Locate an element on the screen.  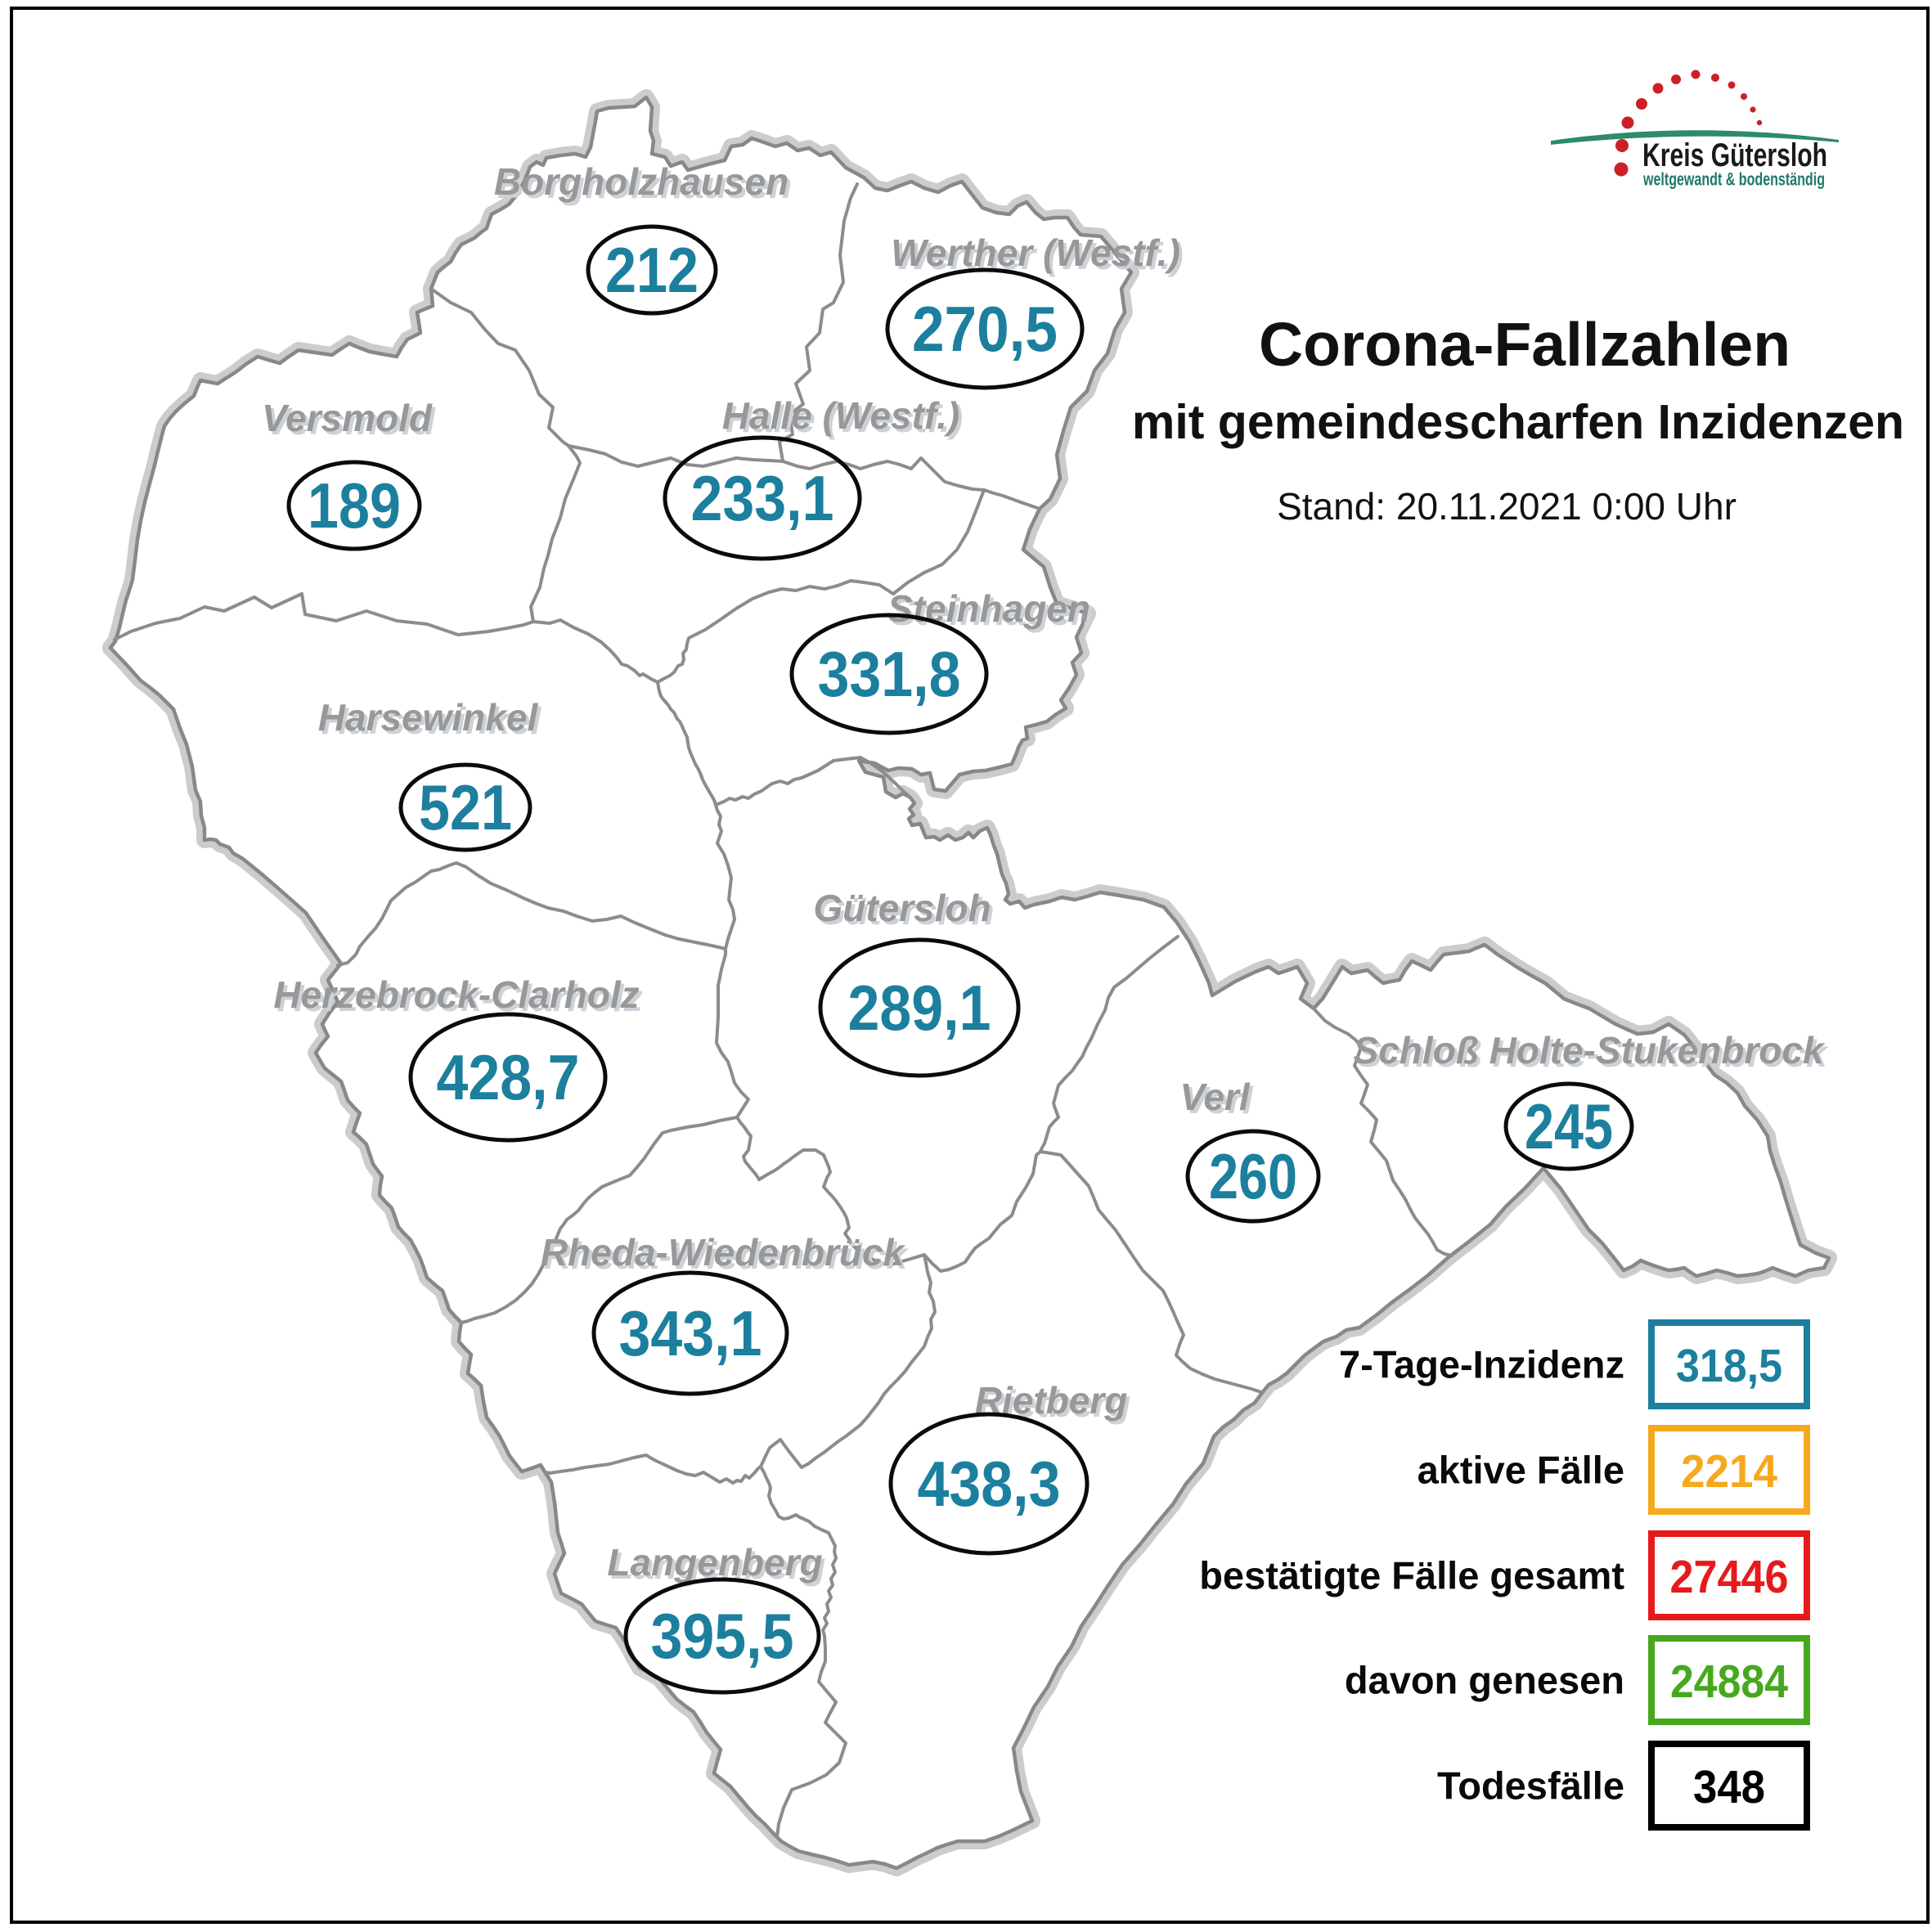
svg-text:mit gemeindescharfen Inzidenze: mit gemeindescharfen Inzidenzen is located at coordinates (1518, 422).